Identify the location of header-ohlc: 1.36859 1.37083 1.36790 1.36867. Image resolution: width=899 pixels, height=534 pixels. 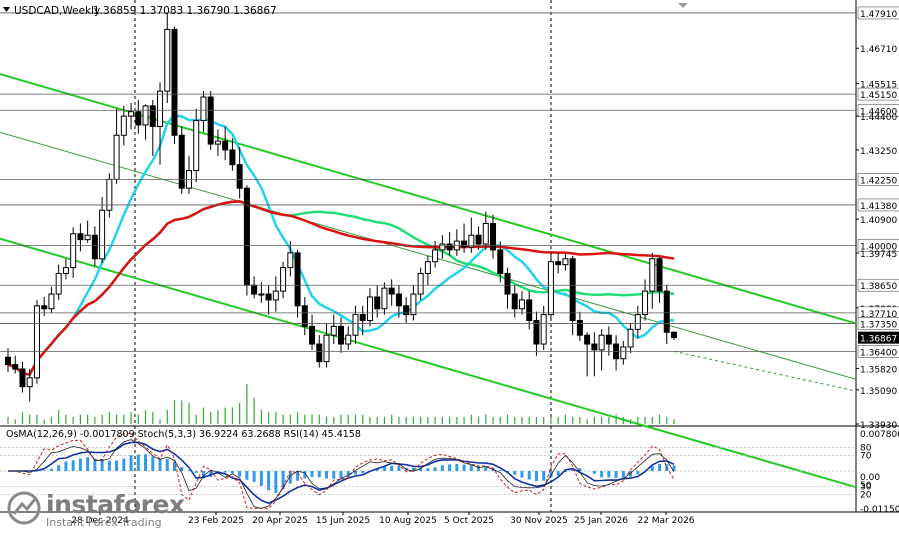
(185, 11).